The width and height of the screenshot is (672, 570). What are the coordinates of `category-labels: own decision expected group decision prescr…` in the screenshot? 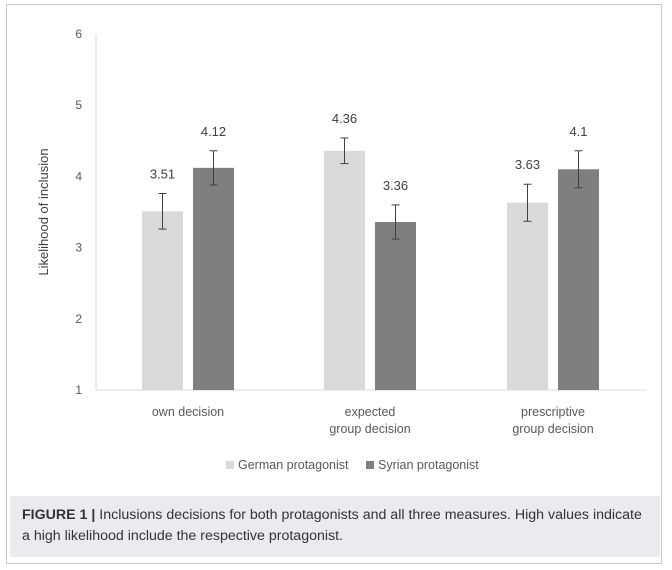 It's located at (373, 420).